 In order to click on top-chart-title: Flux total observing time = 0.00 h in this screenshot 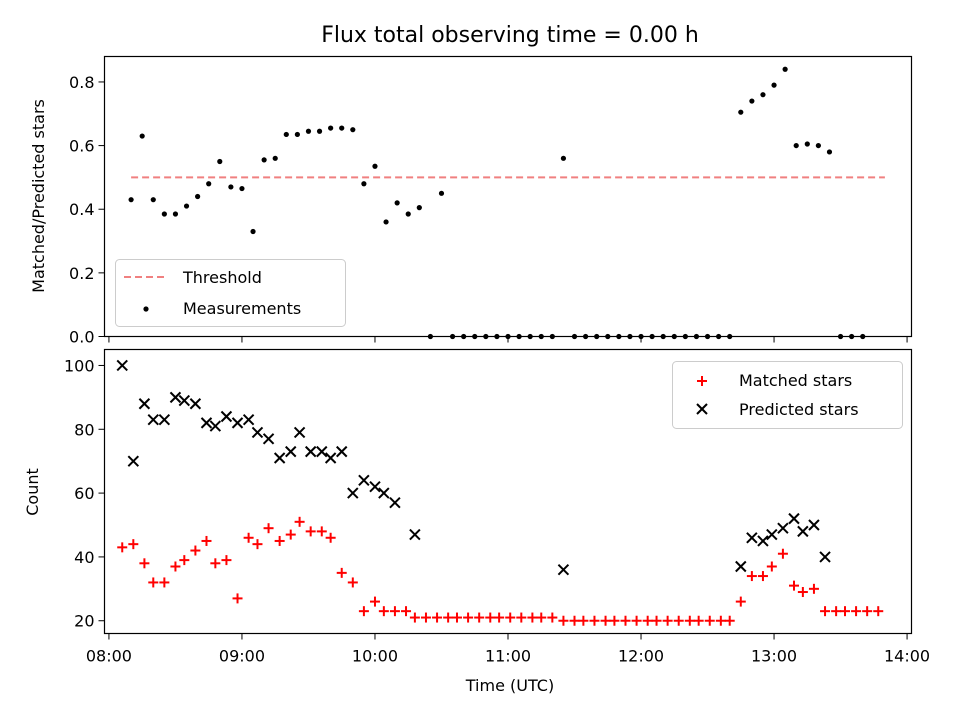, I will do `click(510, 35)`.